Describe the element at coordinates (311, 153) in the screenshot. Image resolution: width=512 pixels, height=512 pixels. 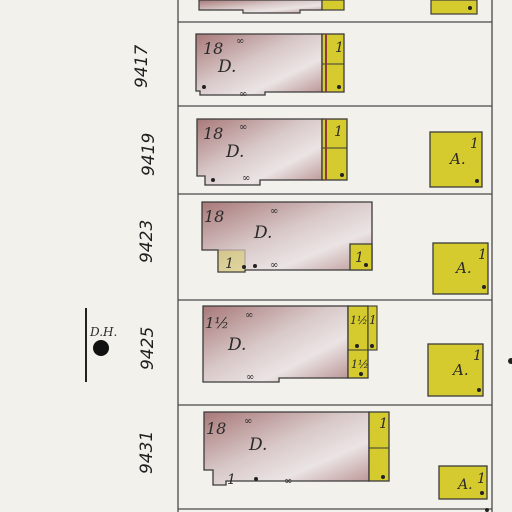
I see `lot-9419: 18 D. 1 ∞ ∞ A. 1 9419` at that location.